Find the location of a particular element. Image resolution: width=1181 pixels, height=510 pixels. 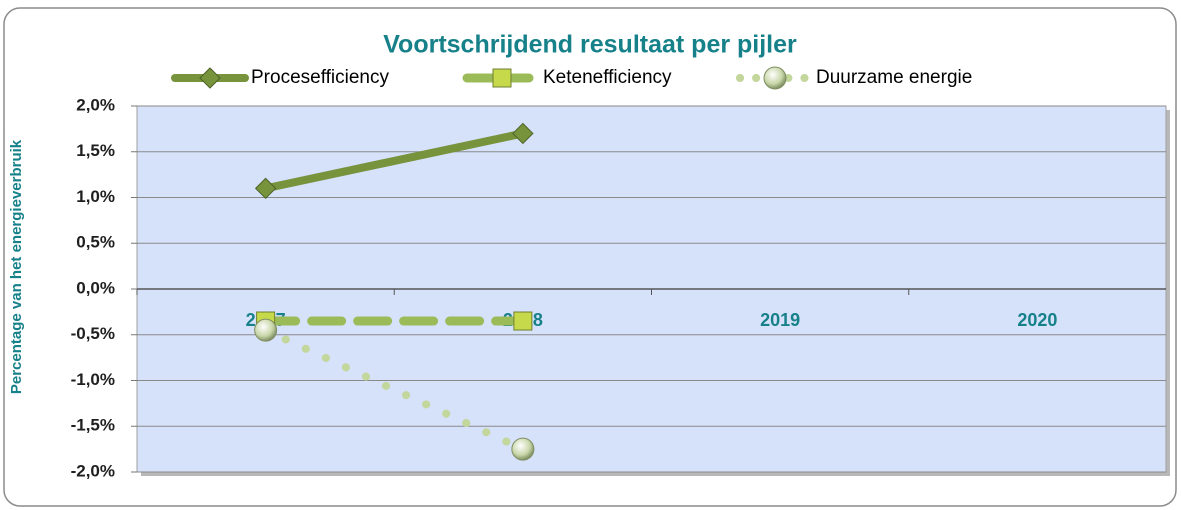

y-tick-label: -1,0% is located at coordinates (93, 379).